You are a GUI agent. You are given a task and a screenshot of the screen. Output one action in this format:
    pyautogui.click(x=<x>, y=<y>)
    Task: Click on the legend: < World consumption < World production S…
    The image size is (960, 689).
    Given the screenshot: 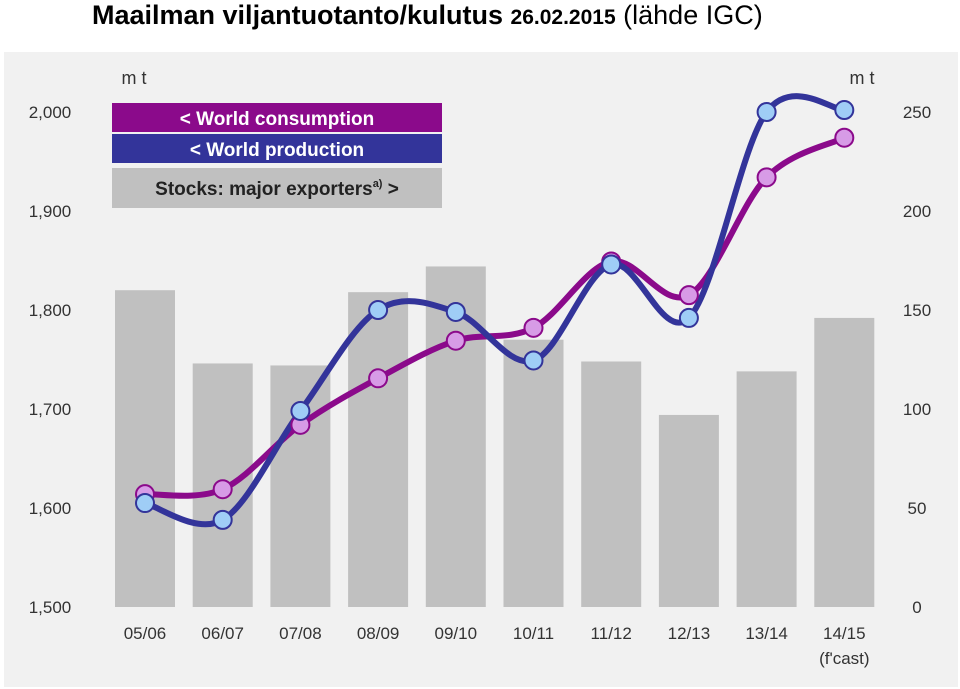 What is the action you would take?
    pyautogui.click(x=277, y=155)
    